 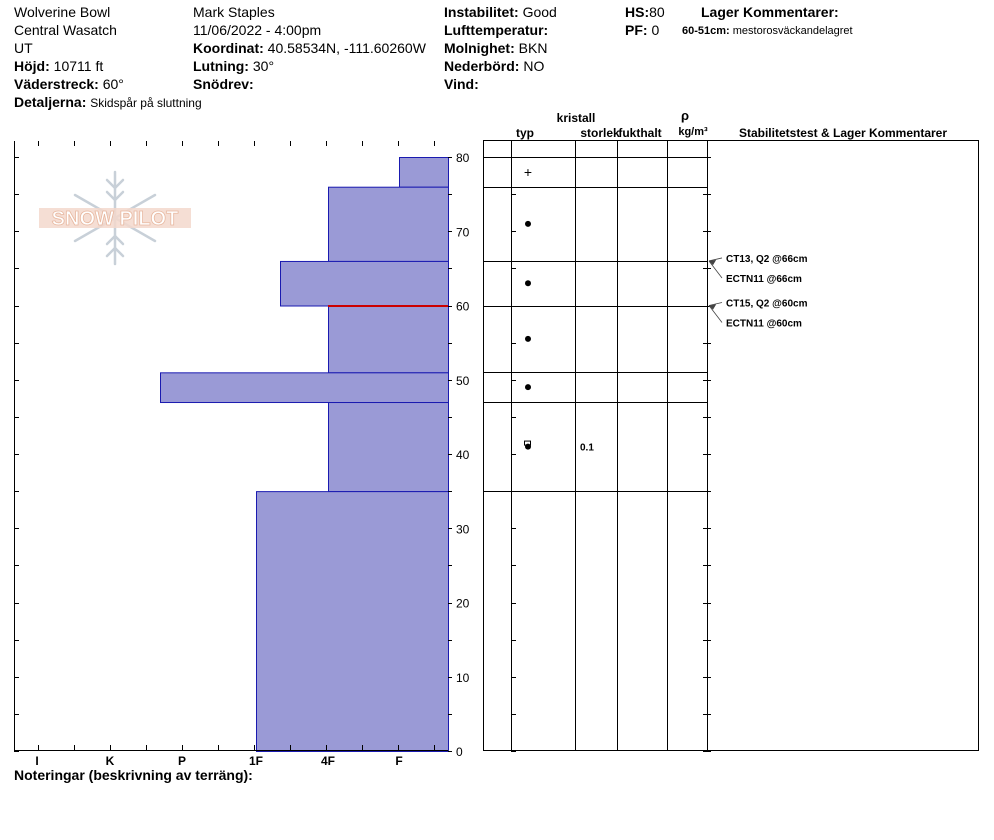 What do you see at coordinates (463, 604) in the screenshot?
I see `height-tick-label: 20` at bounding box center [463, 604].